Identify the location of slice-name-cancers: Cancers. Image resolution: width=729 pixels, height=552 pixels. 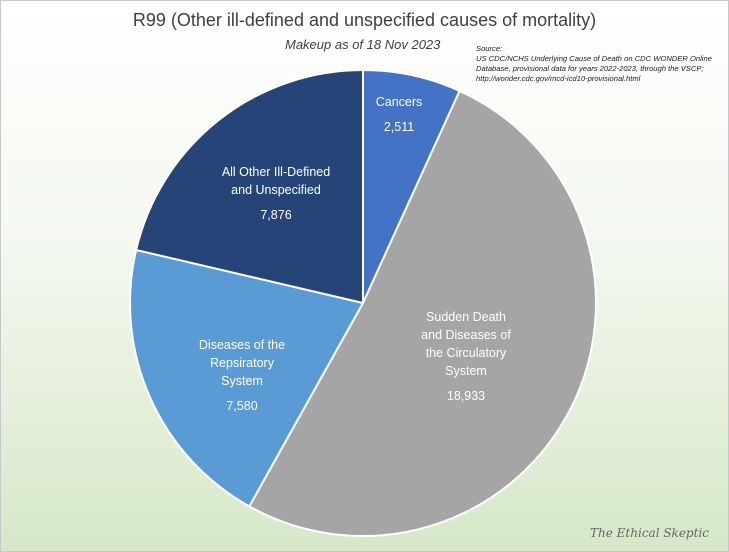
(399, 102).